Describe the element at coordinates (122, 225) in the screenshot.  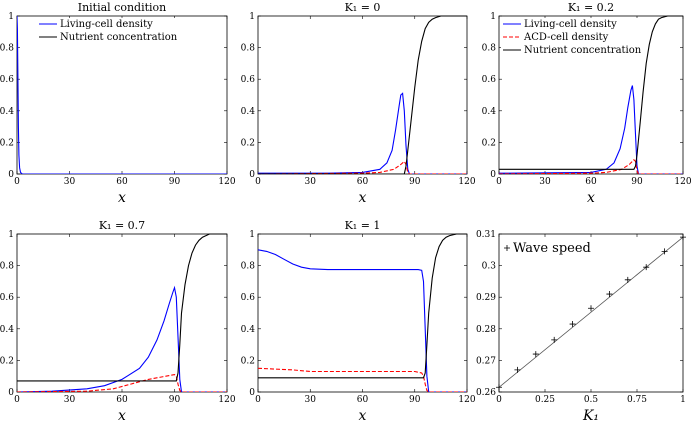
I see `panel-title: K₁ = 0.7` at that location.